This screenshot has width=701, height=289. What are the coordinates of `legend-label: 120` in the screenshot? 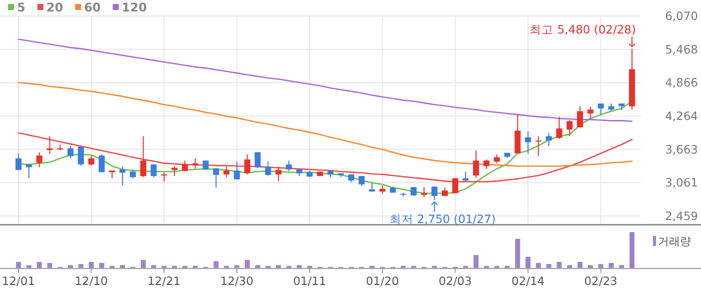 It's located at (134, 7).